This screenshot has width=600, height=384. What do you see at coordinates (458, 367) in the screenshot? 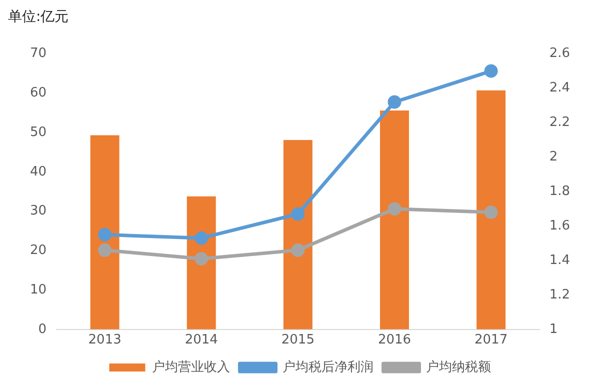
I see `legend-label: 户均纳税额` at bounding box center [458, 367].